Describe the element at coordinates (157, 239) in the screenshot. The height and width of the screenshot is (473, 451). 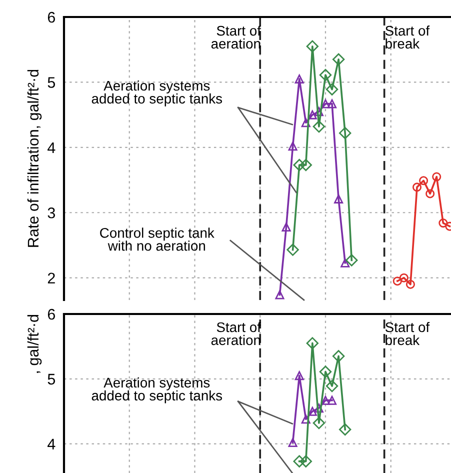
I see `annotation: Control septic tank with no aeration` at that location.